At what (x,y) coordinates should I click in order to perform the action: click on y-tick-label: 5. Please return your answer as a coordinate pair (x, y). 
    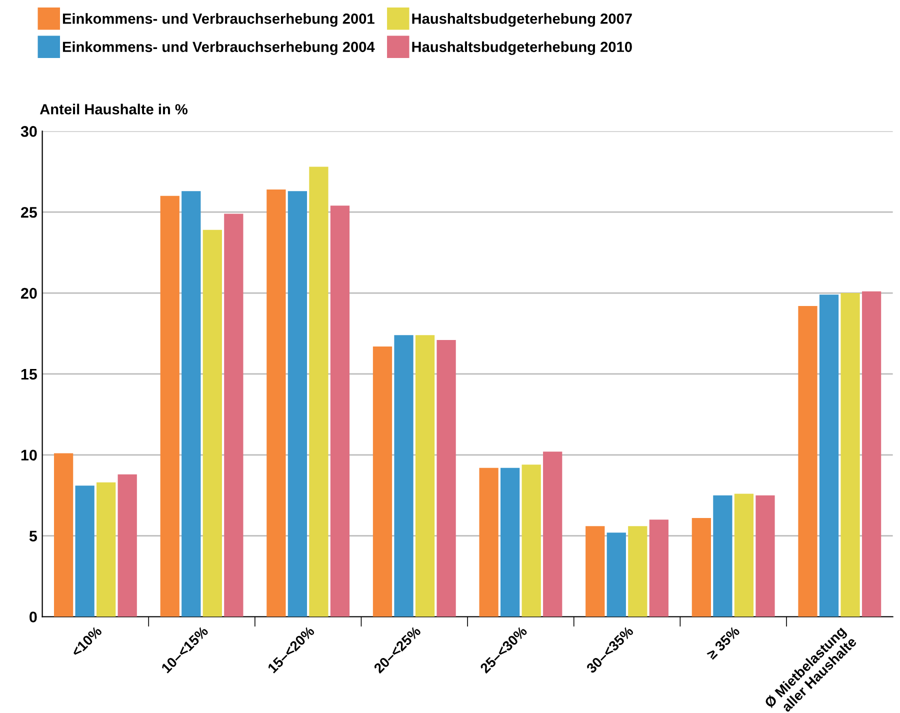
    Looking at the image, I should click on (33, 536).